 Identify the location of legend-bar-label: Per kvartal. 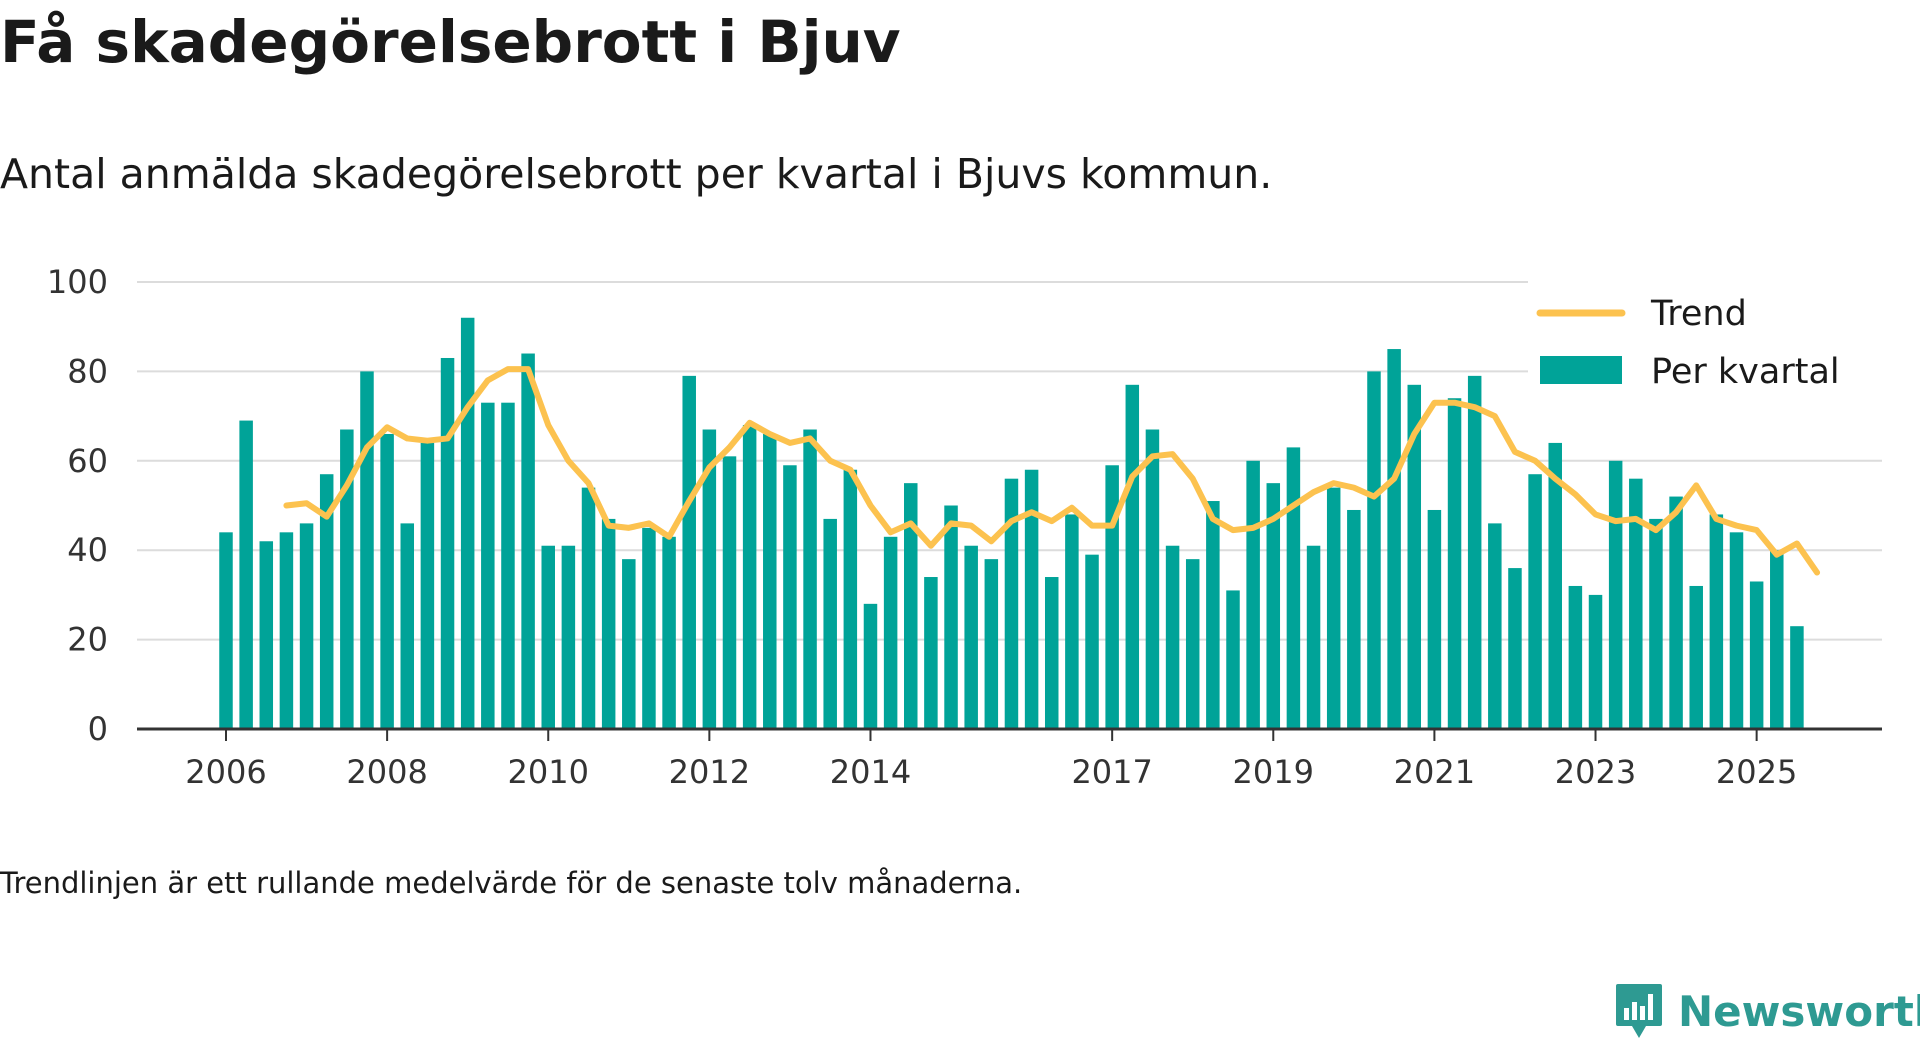
(1745, 372).